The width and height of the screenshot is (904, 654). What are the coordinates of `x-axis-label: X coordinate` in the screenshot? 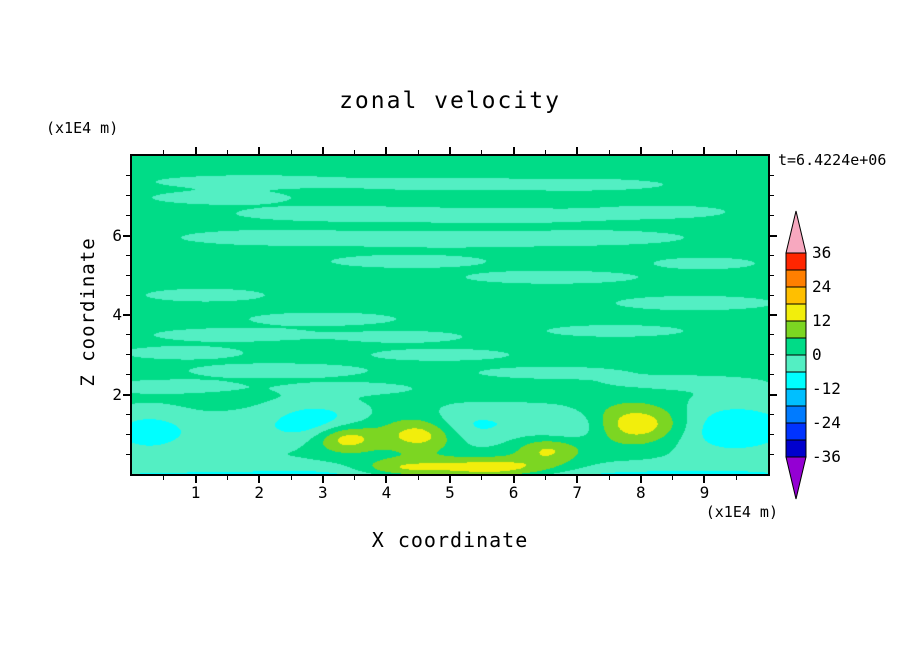 It's located at (450, 540).